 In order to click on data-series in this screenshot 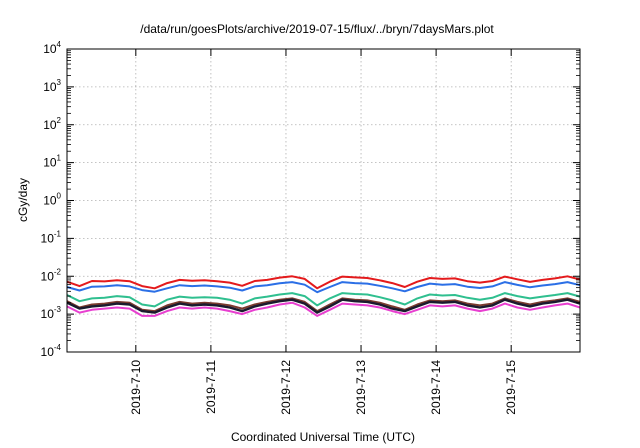, I will do `click(323, 296)`.